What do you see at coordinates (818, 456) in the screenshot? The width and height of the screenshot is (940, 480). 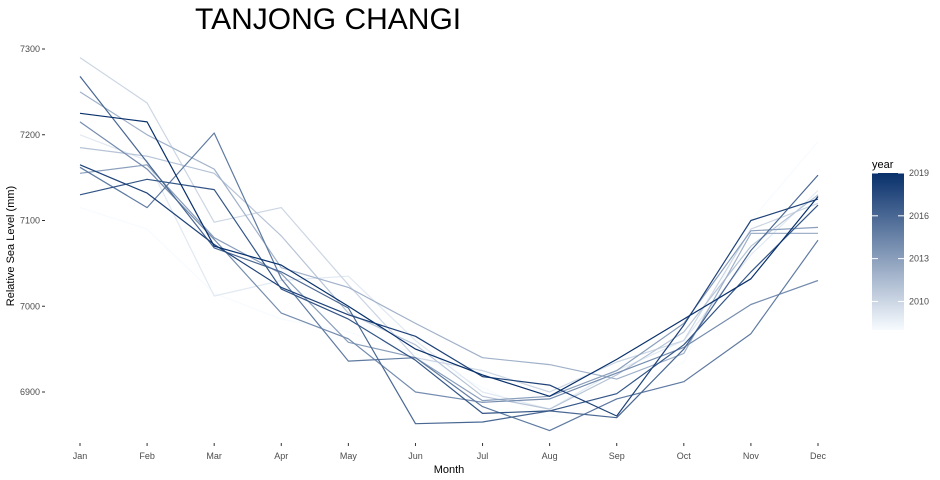 I see `x-tick-label: Dec` at bounding box center [818, 456].